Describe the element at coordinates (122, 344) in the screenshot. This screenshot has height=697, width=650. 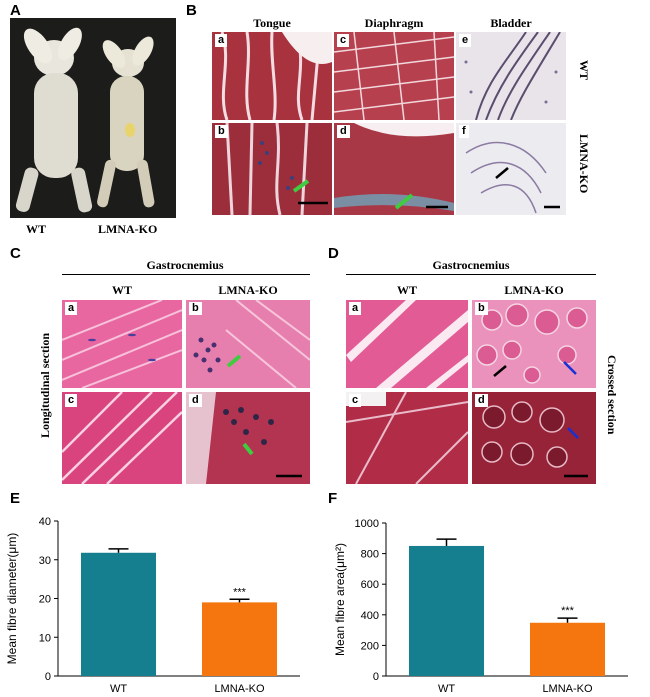
I see `micrograph-gastro-long-wt-1: a` at that location.